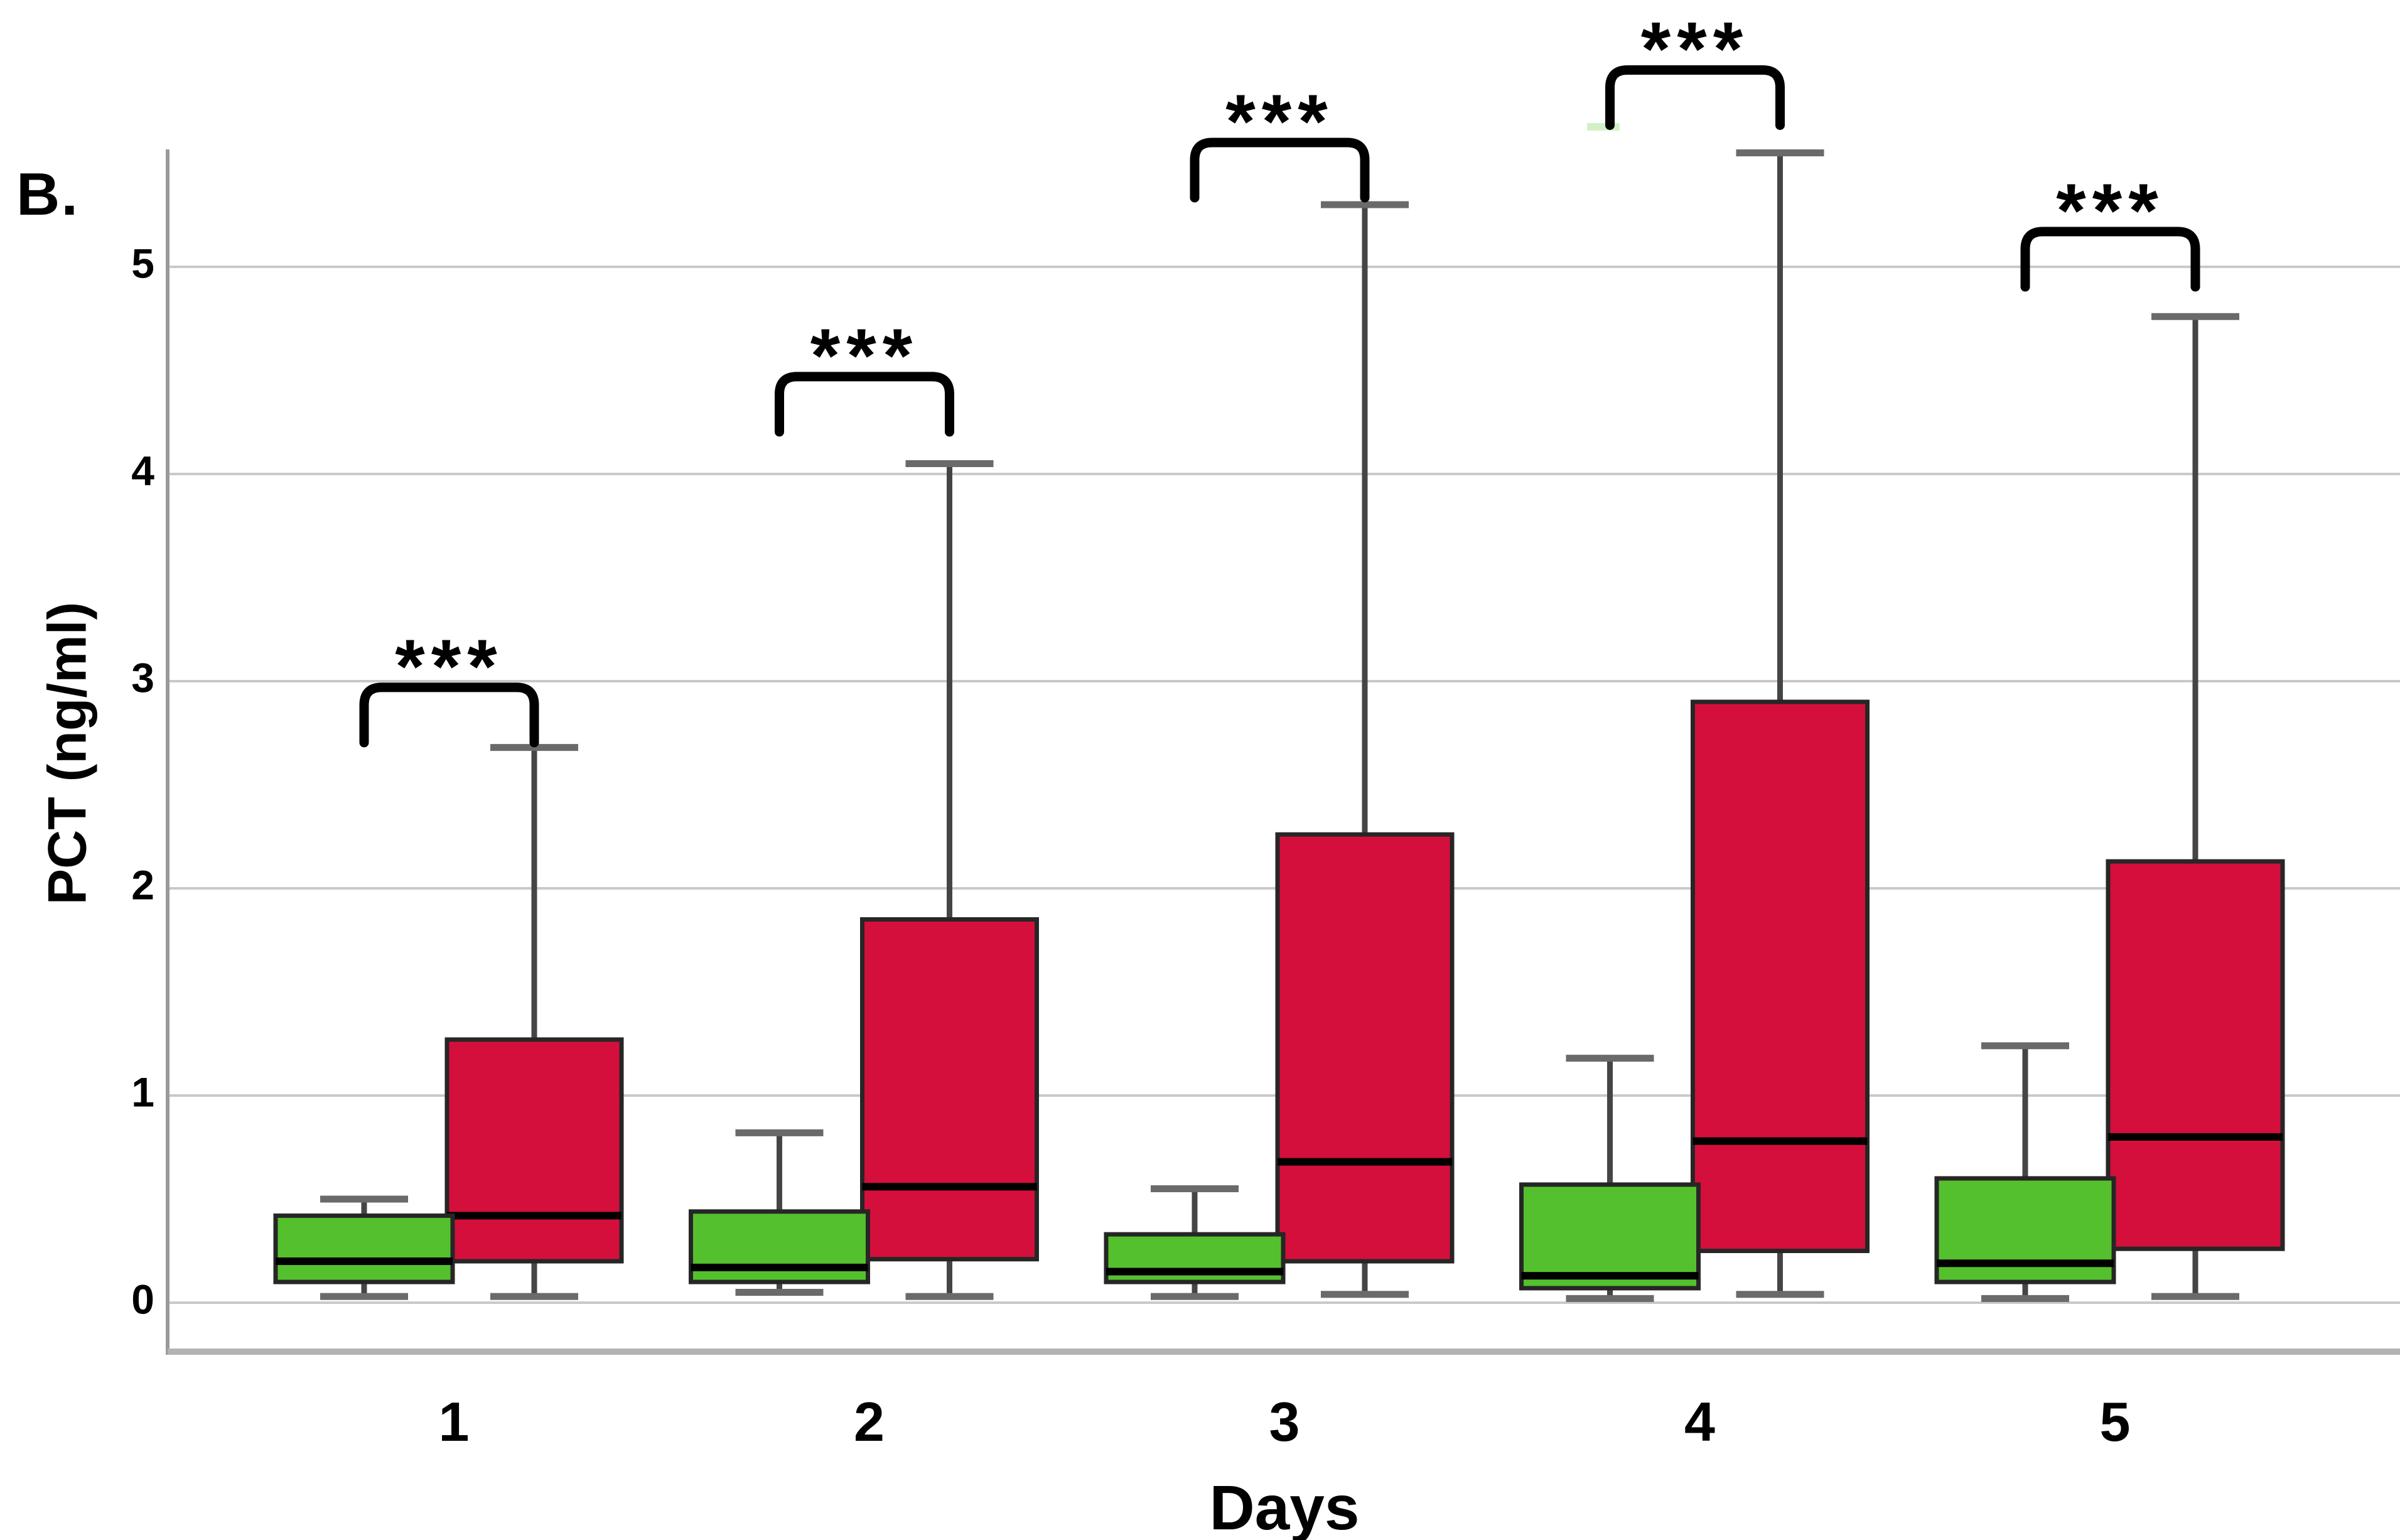  What do you see at coordinates (864, 355) in the screenshot?
I see `significance-stars-day-2: ***` at bounding box center [864, 355].